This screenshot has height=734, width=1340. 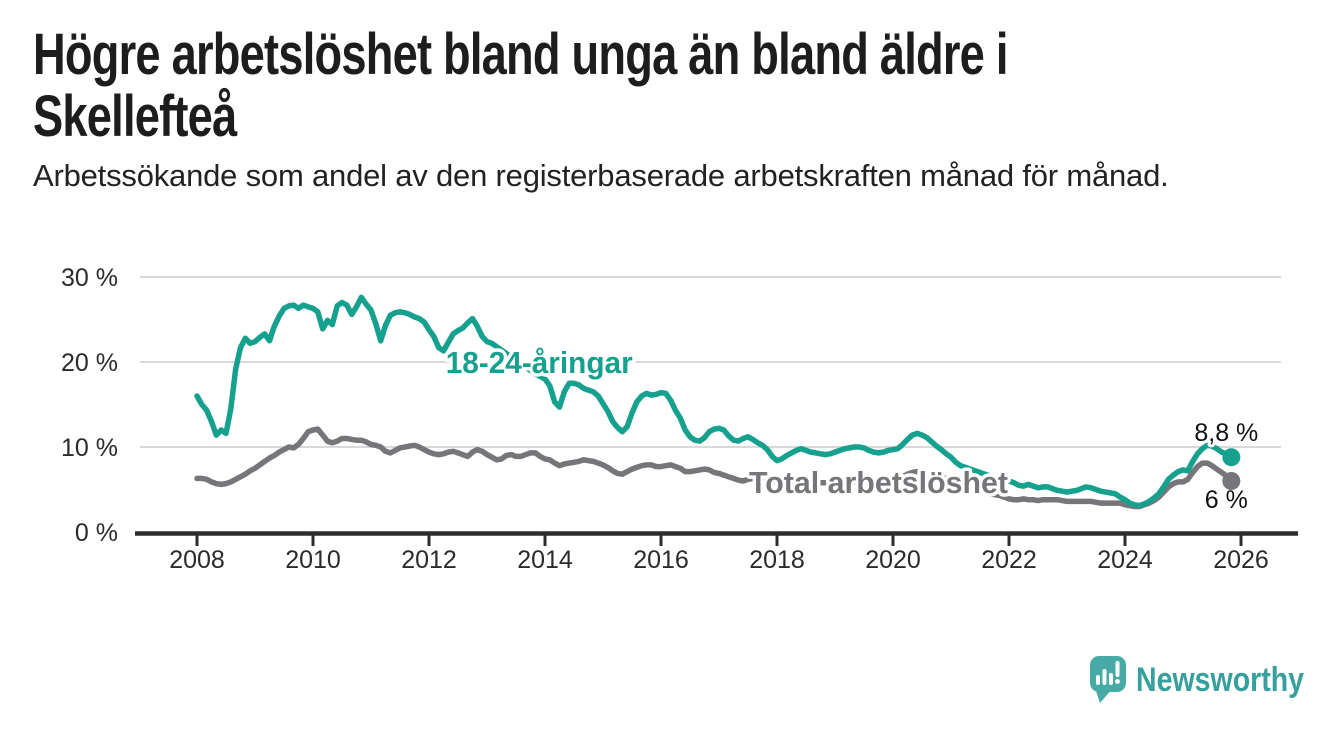 I want to click on y-tick-label-0: 0 %, so click(x=96, y=533).